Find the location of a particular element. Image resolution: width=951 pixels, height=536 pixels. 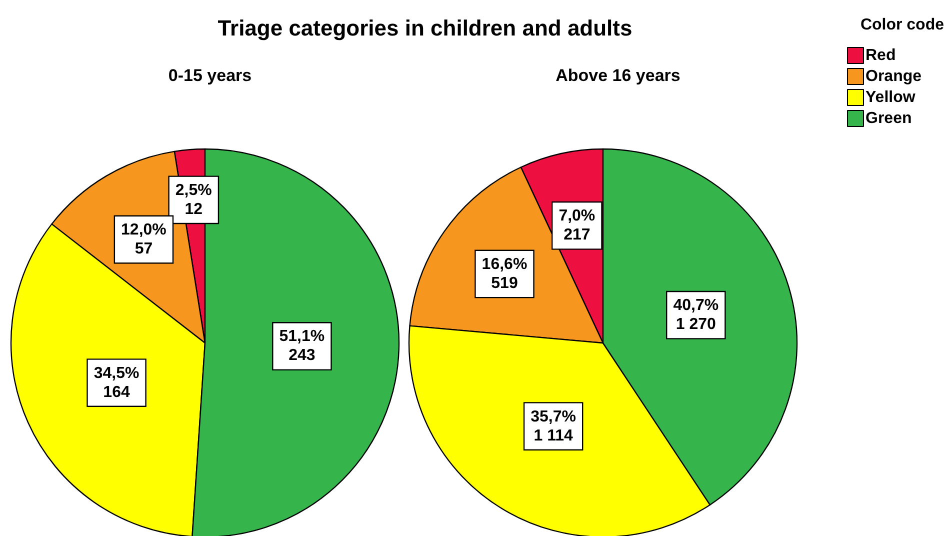

data-label: 2,5% 12 is located at coordinates (193, 200).